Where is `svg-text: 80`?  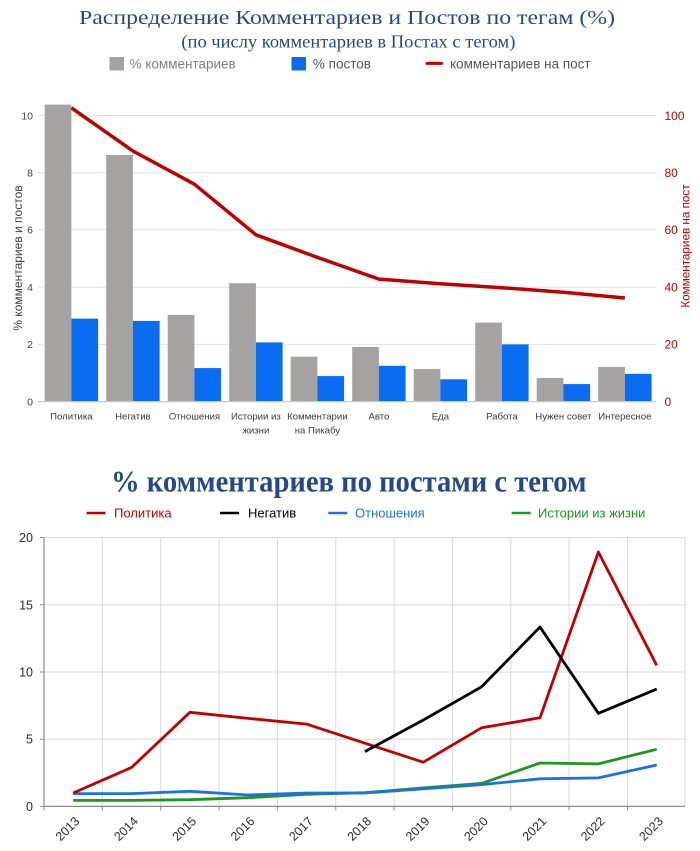 svg-text: 80 is located at coordinates (672, 173).